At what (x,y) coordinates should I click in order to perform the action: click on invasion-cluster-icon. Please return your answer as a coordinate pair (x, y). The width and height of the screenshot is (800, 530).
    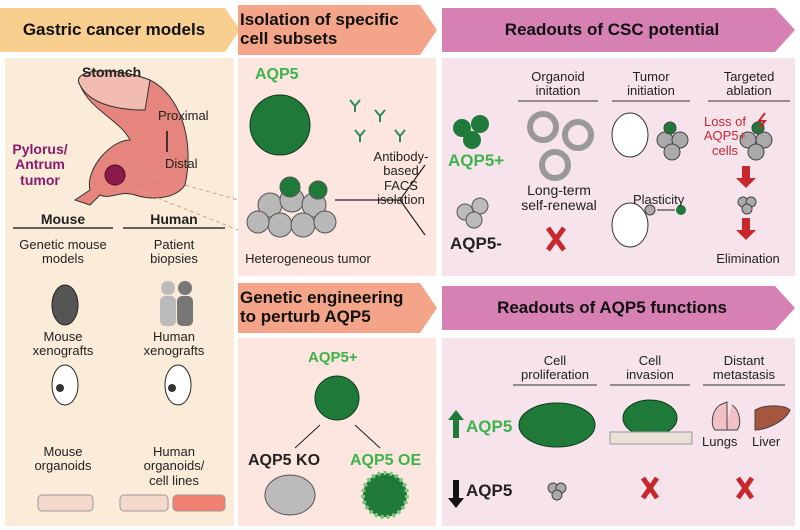
    Looking at the image, I should click on (650, 418).